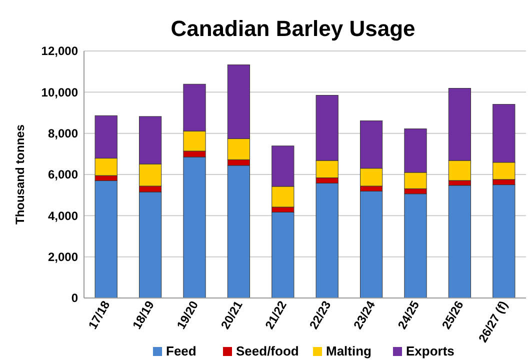  Describe the element at coordinates (74, 298) in the screenshot. I see `y-tick-label: 0` at that location.